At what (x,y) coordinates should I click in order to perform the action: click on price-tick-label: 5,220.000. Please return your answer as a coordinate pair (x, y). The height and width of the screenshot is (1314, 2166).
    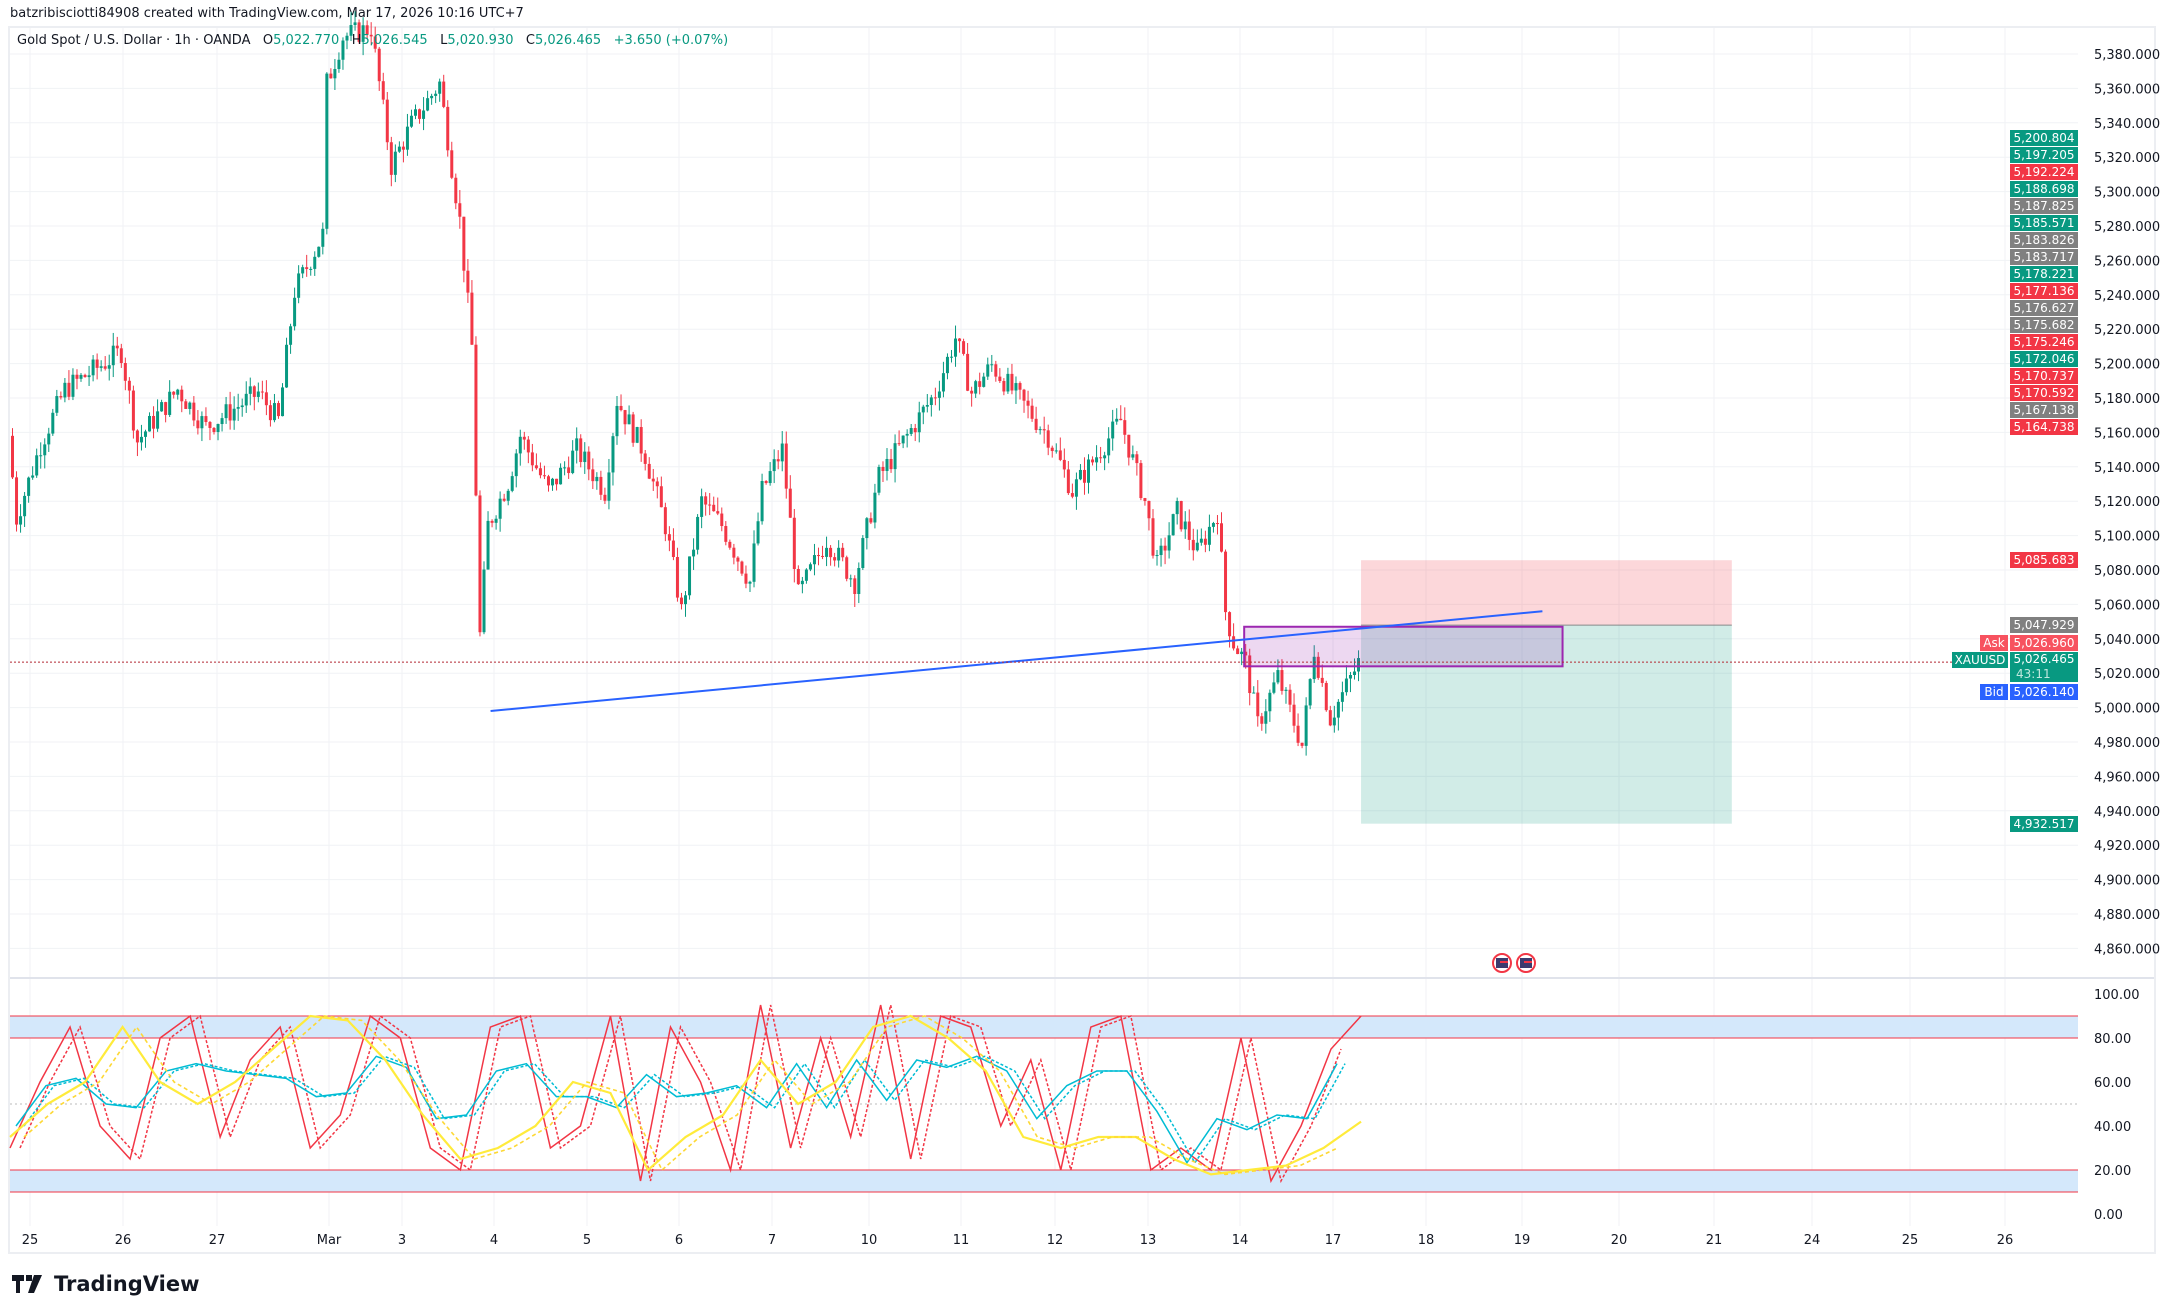
    Looking at the image, I should click on (2127, 330).